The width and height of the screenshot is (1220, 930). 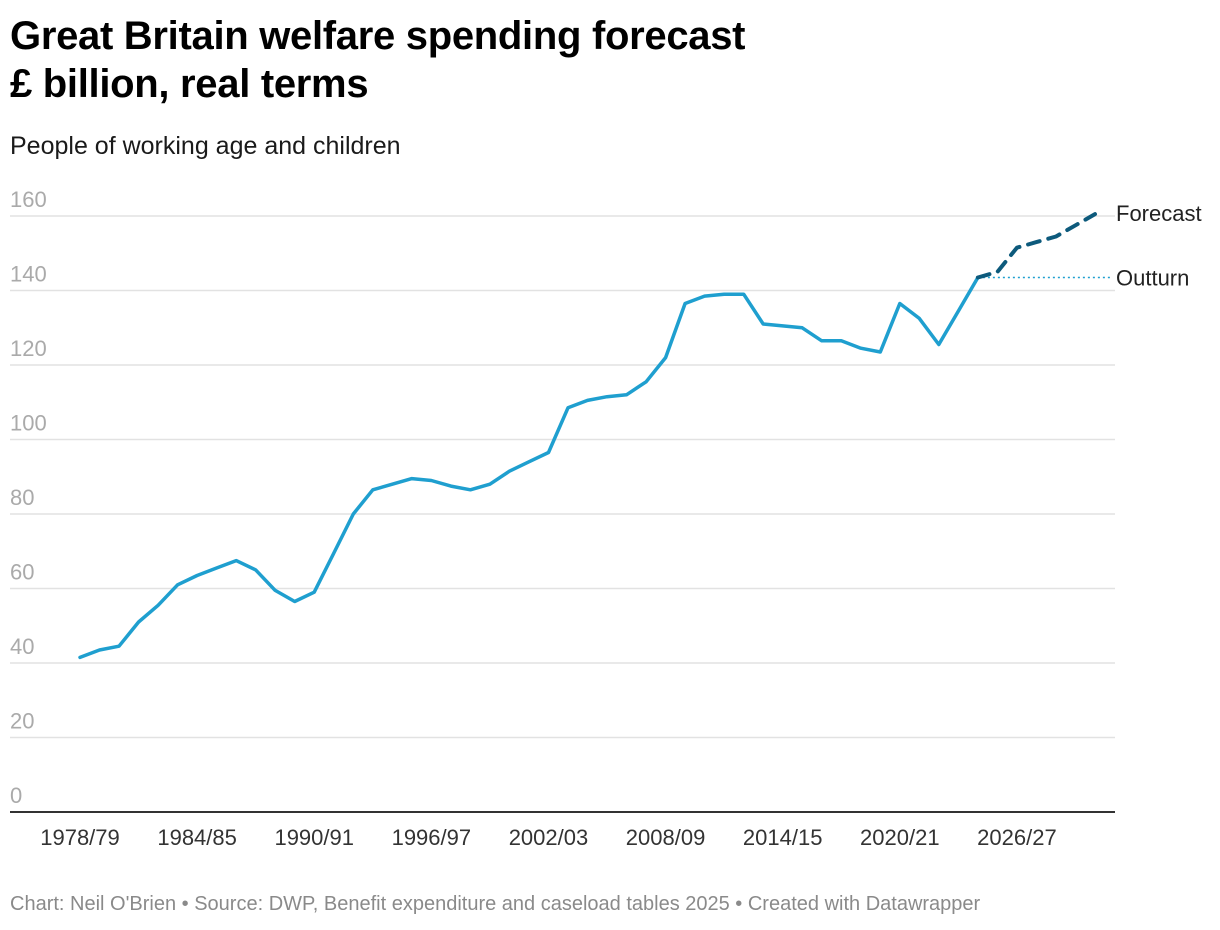 What do you see at coordinates (666, 837) in the screenshot?
I see `x-tick-label-2008: 2008/09` at bounding box center [666, 837].